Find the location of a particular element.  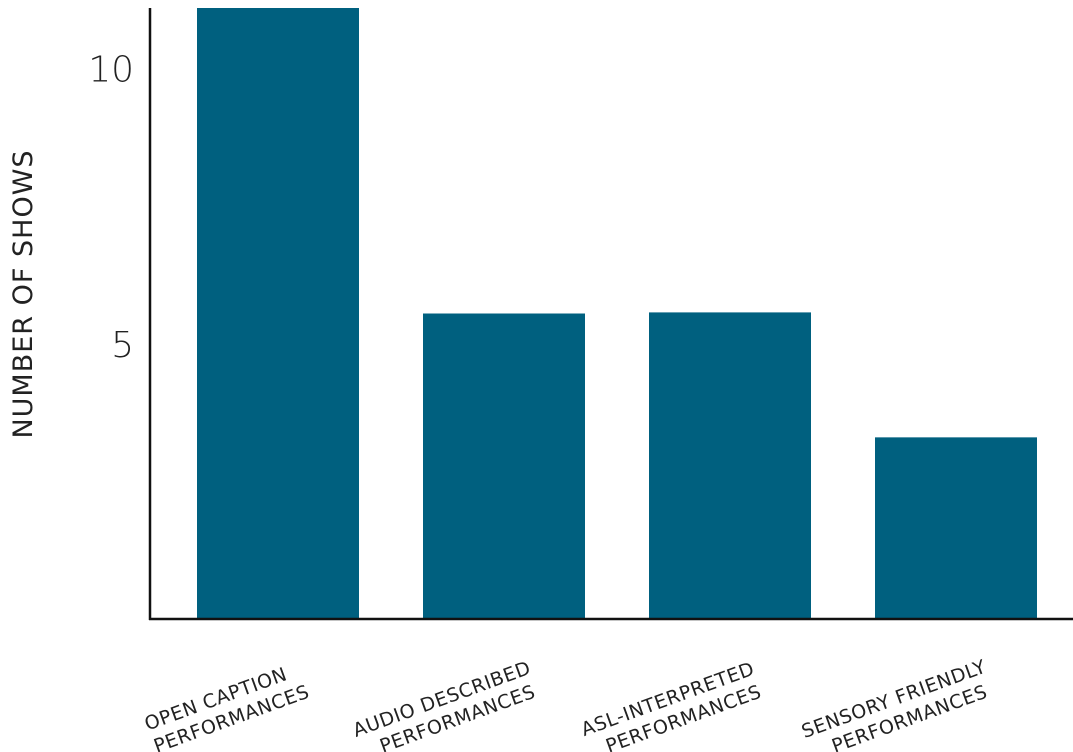

y-axis-title: NUMBER OF SHOWS is located at coordinates (23, 293).